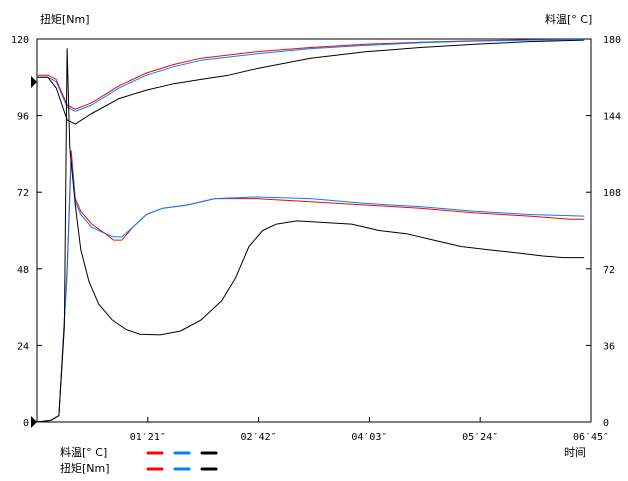 The image size is (628, 481). I want to click on x-tick-label: 02′42″, so click(259, 437).